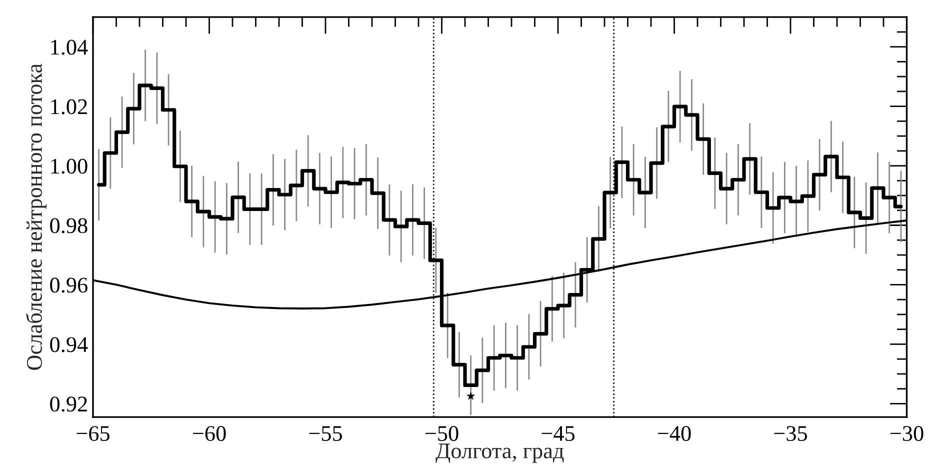 This screenshot has width=930, height=475. I want to click on x-tick-label: −30, so click(907, 434).